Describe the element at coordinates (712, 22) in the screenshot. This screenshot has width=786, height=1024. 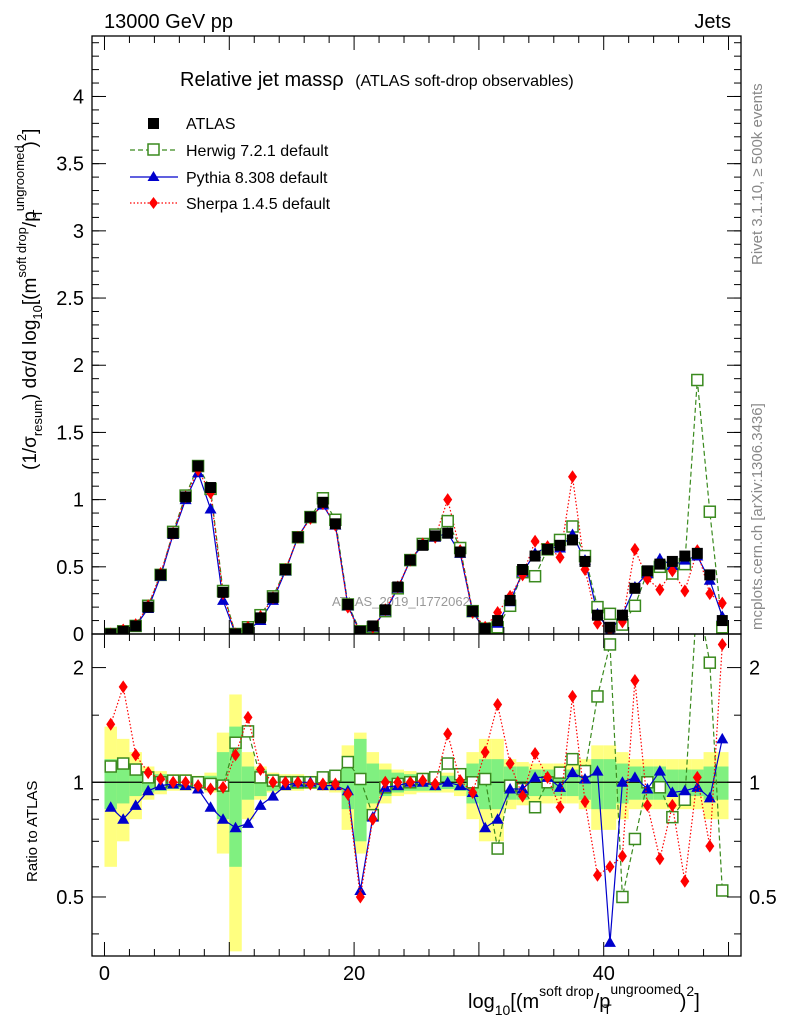
I see `header-right: Jets` at that location.